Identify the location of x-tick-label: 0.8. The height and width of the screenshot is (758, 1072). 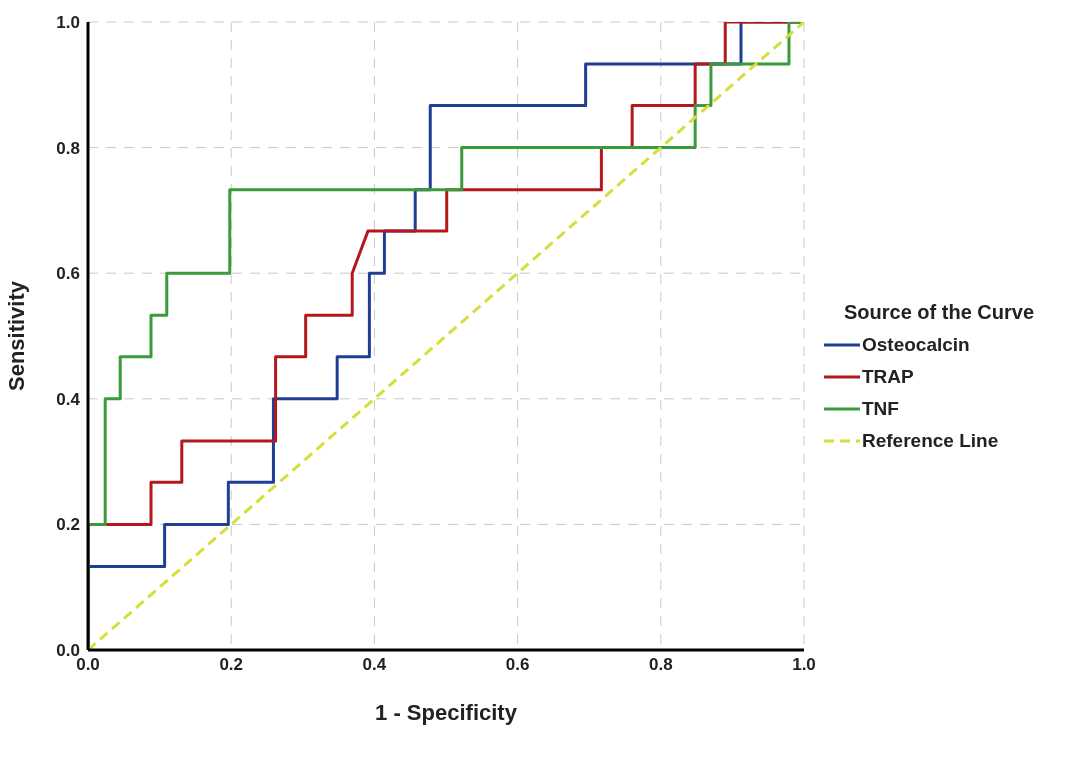
(660, 665).